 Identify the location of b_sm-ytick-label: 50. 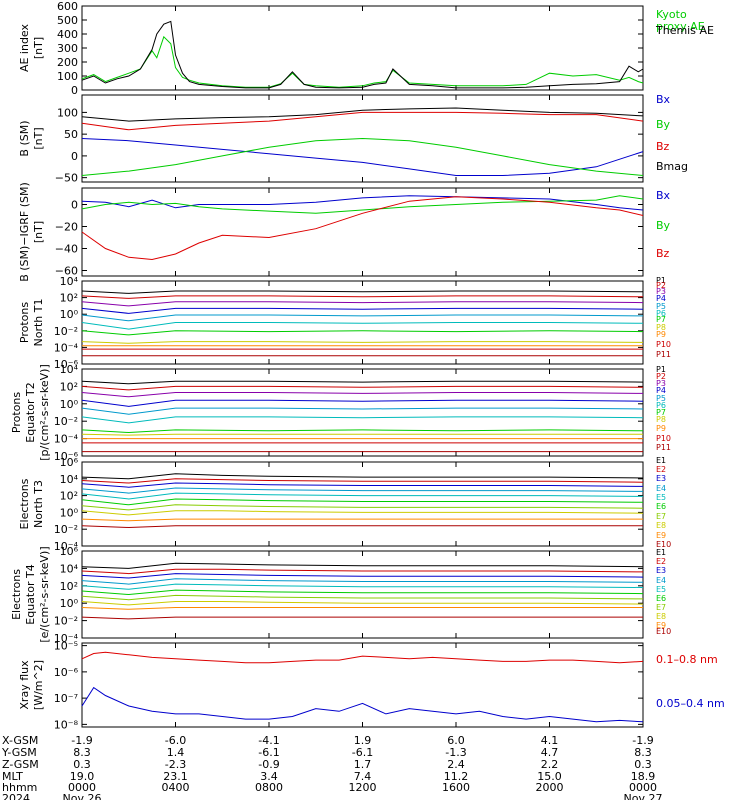
(71, 134).